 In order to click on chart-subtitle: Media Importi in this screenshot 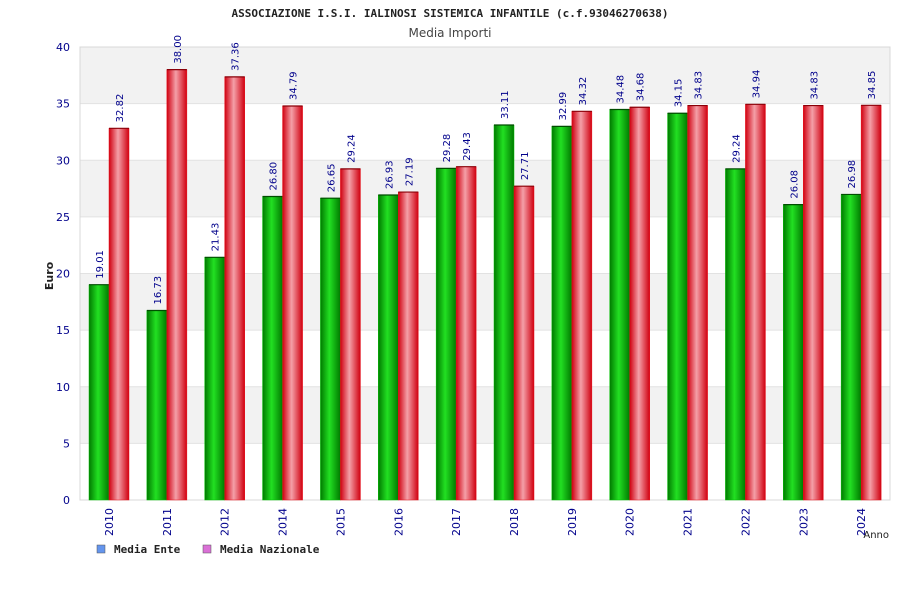, I will do `click(449, 33)`.